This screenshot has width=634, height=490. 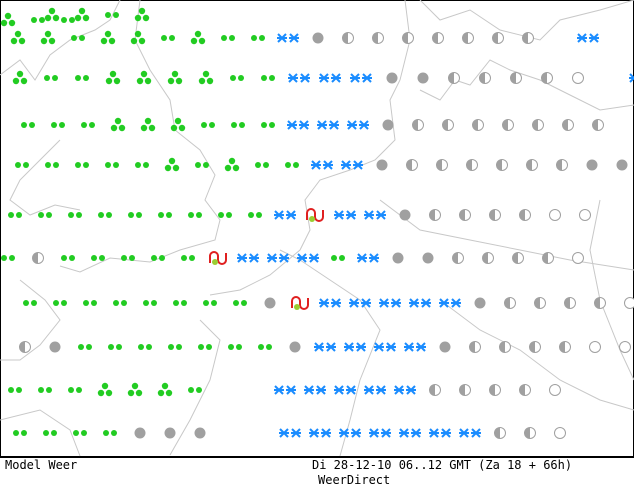 I want to click on footer-source: WeerDirect, so click(x=354, y=480).